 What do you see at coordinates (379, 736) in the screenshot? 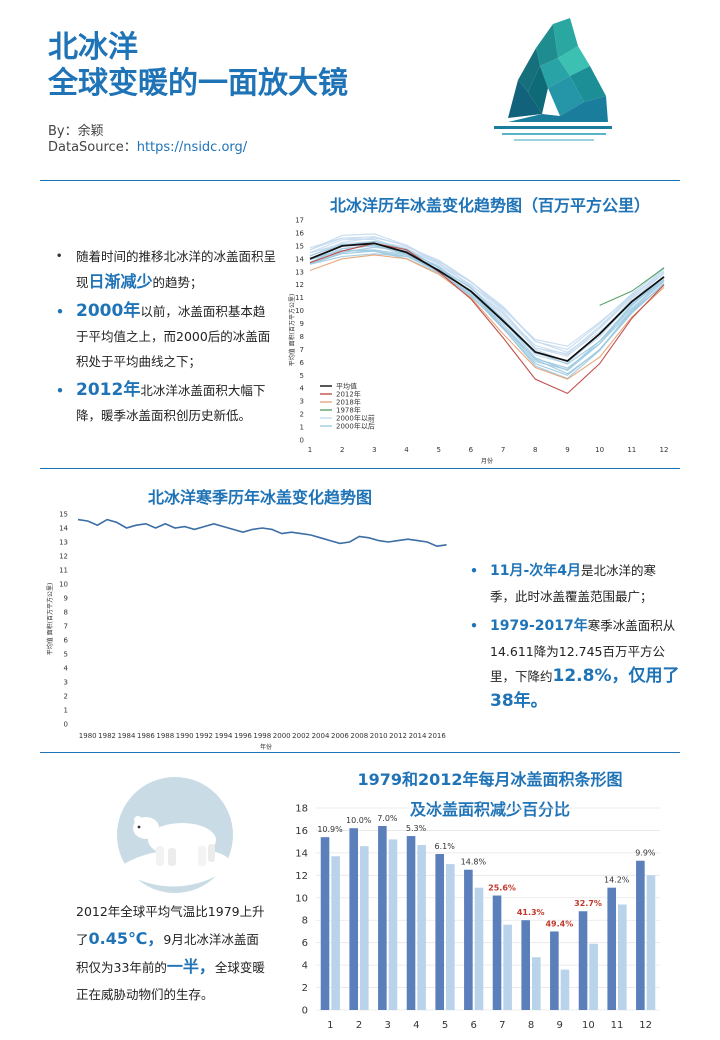
I see `x-tick-label: 2010` at bounding box center [379, 736].